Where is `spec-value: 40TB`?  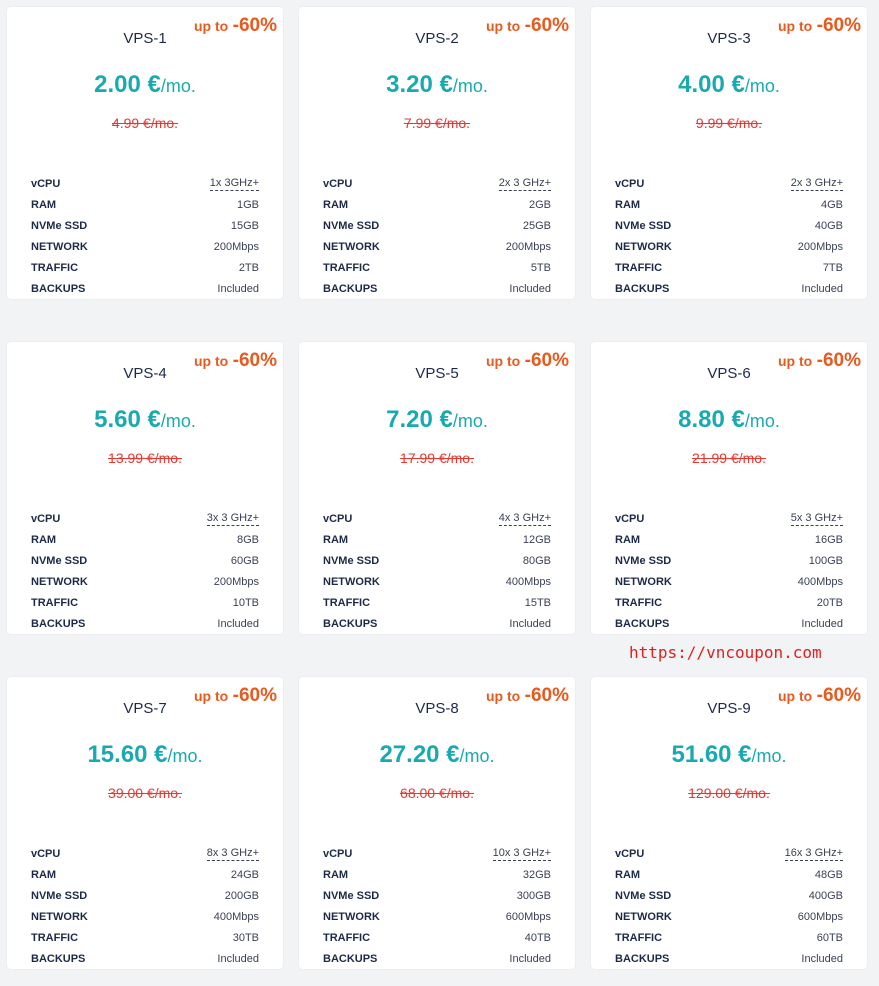 spec-value: 40TB is located at coordinates (537, 937).